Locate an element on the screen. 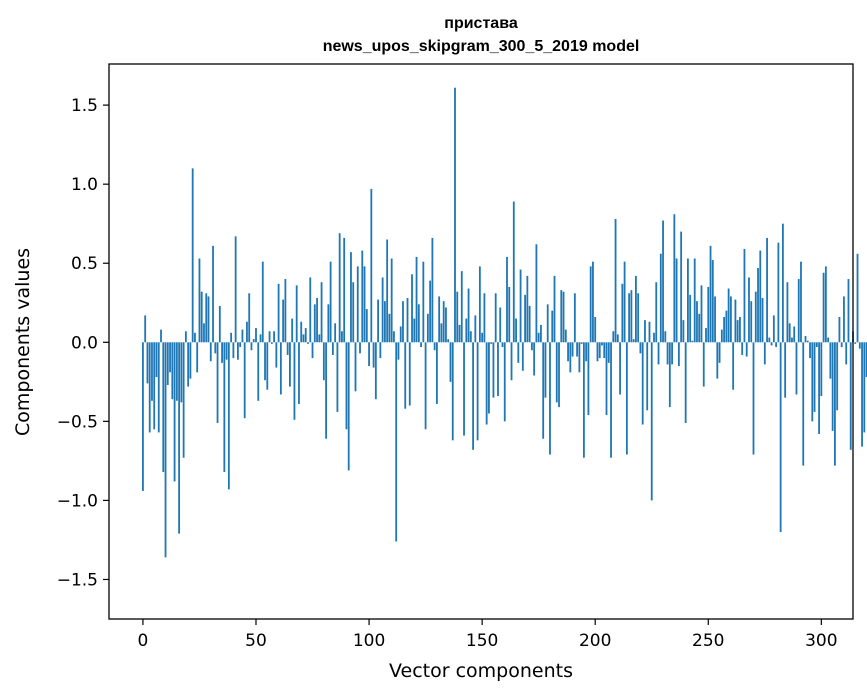 The width and height of the screenshot is (867, 696). y-tick-label: 0.0 is located at coordinates (84, 343).